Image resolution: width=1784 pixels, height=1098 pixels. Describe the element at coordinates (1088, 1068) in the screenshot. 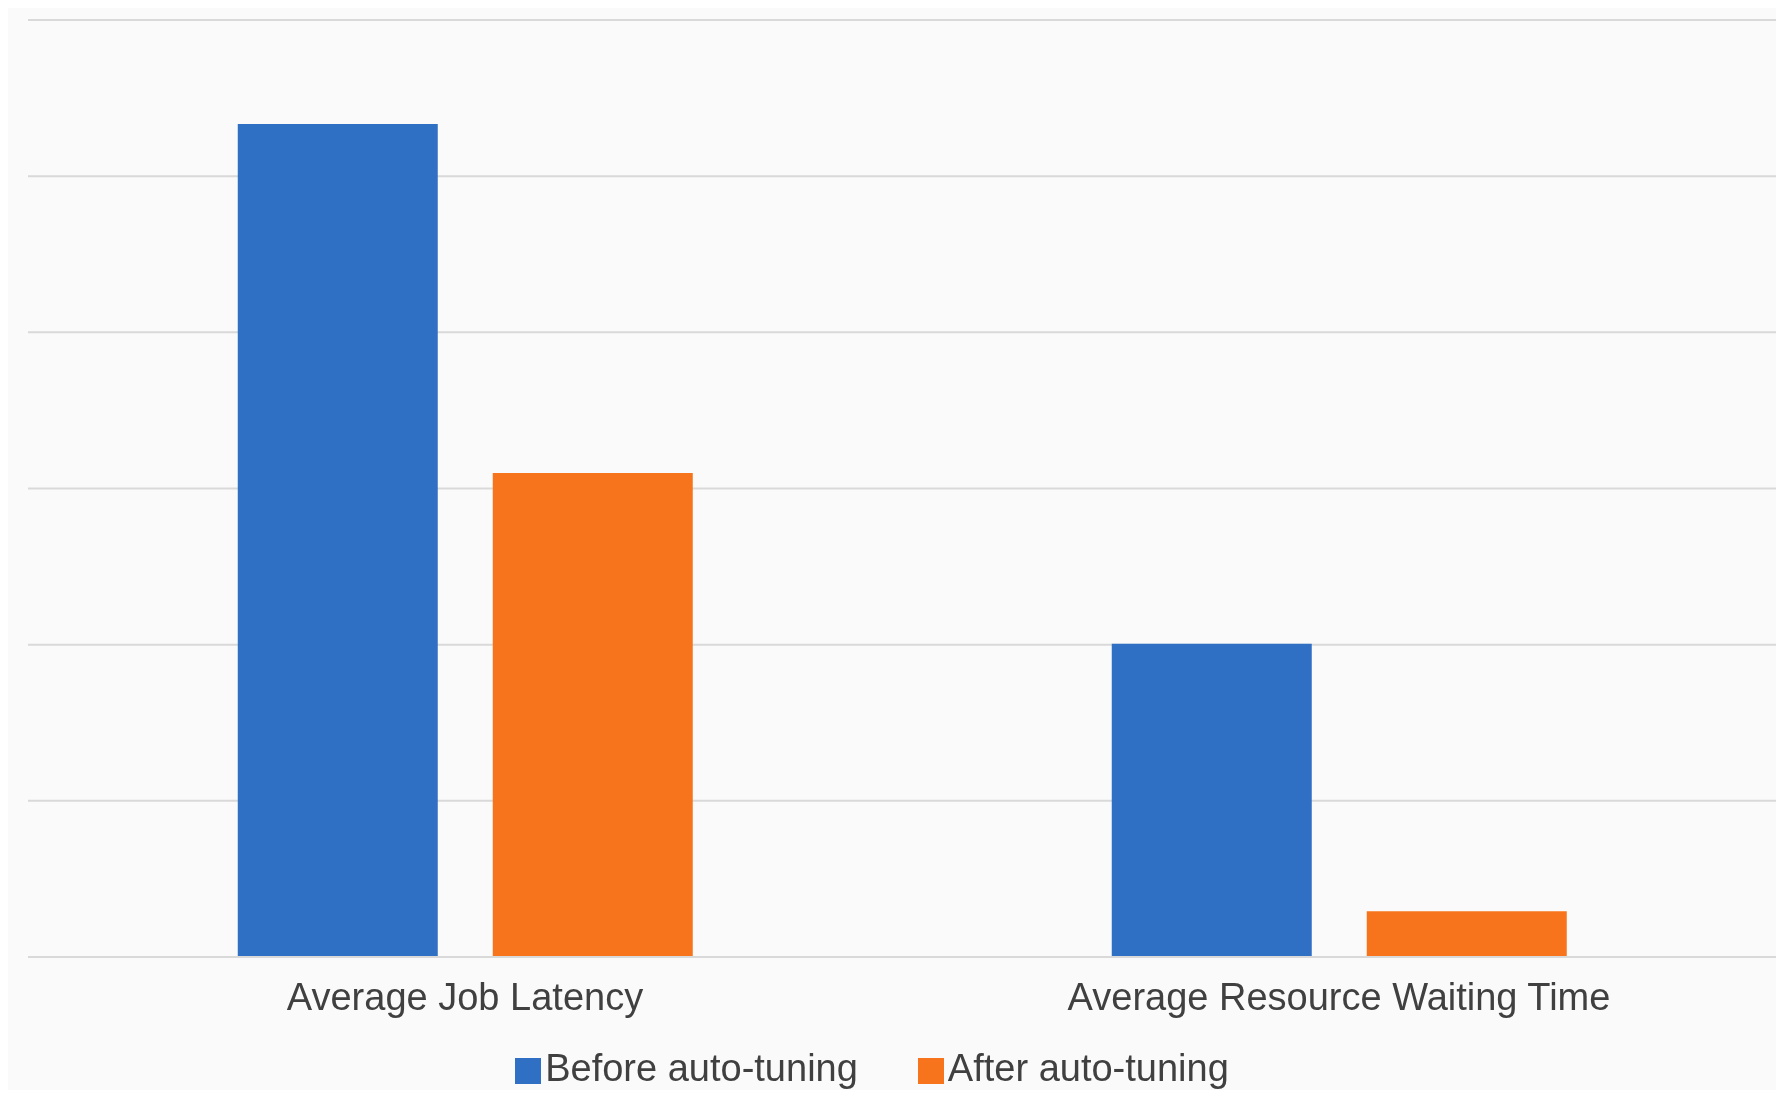

I see `legend-label: After auto-tuning` at that location.